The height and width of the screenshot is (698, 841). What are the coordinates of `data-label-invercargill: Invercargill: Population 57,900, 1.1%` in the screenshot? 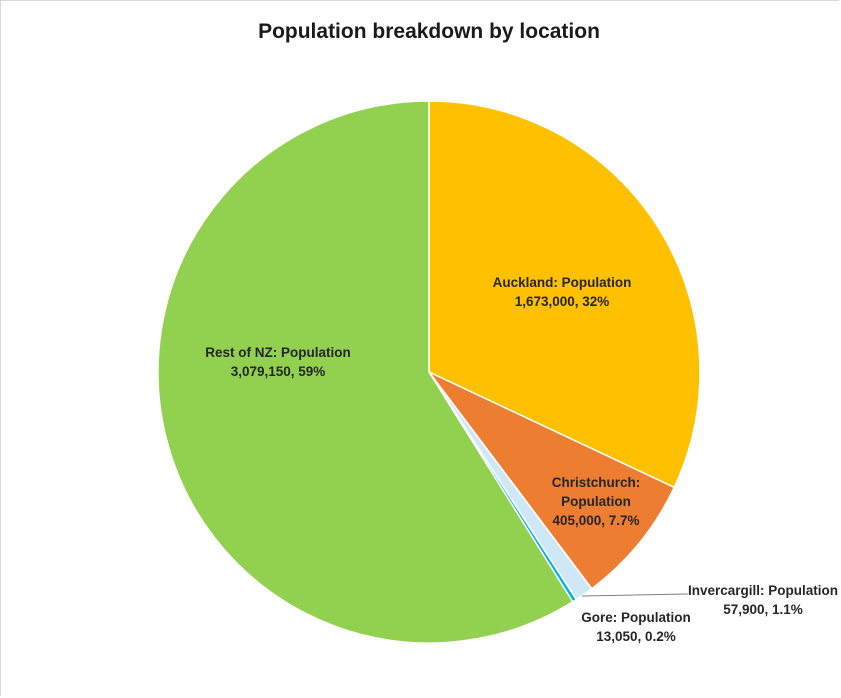 It's located at (763, 600).